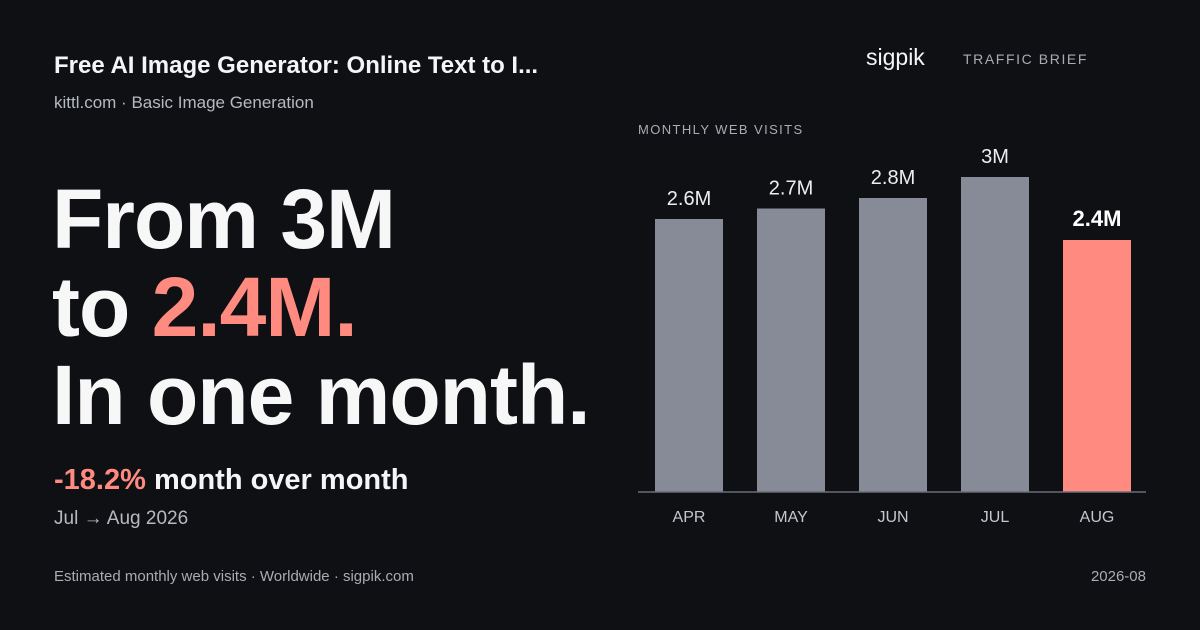  Describe the element at coordinates (100, 480) in the screenshot. I see `change-percent: -18.2%` at that location.